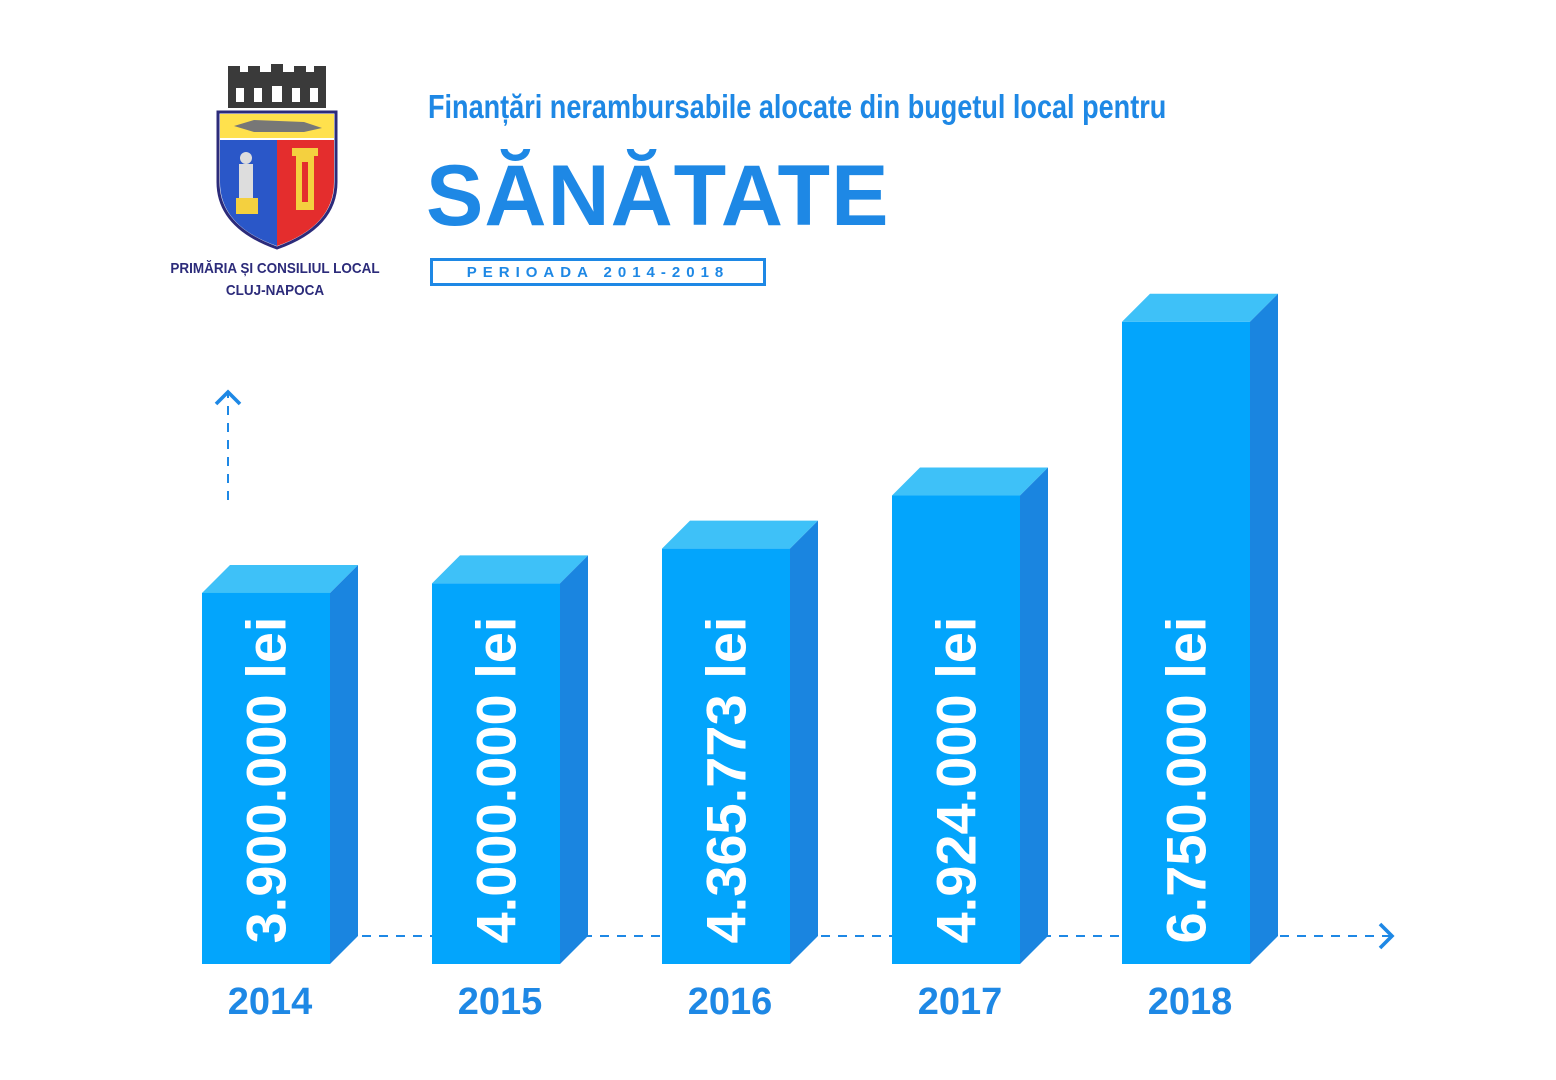  I want to click on bar-2018: 6.750.000 lei 2018, so click(1200, 658).